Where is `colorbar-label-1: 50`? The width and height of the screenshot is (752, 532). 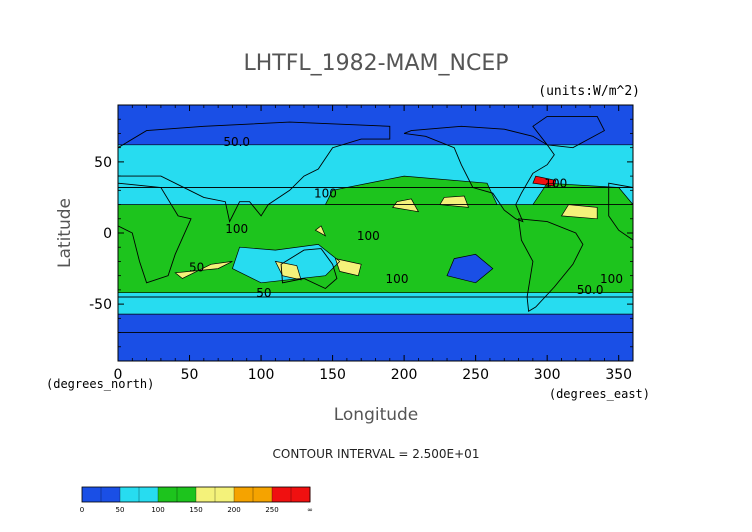 colorbar-label-1: 50 is located at coordinates (120, 510).